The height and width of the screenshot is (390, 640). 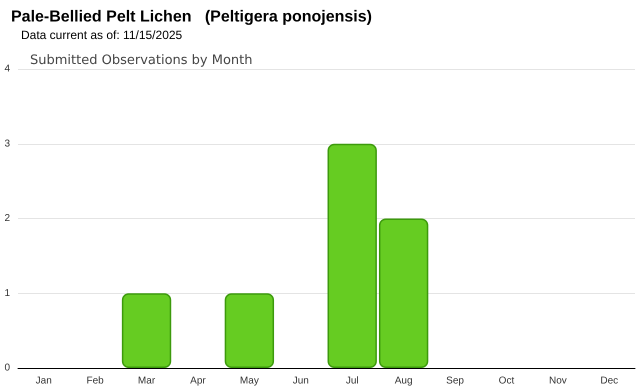 What do you see at coordinates (198, 381) in the screenshot?
I see `x-tick-label: Apr` at bounding box center [198, 381].